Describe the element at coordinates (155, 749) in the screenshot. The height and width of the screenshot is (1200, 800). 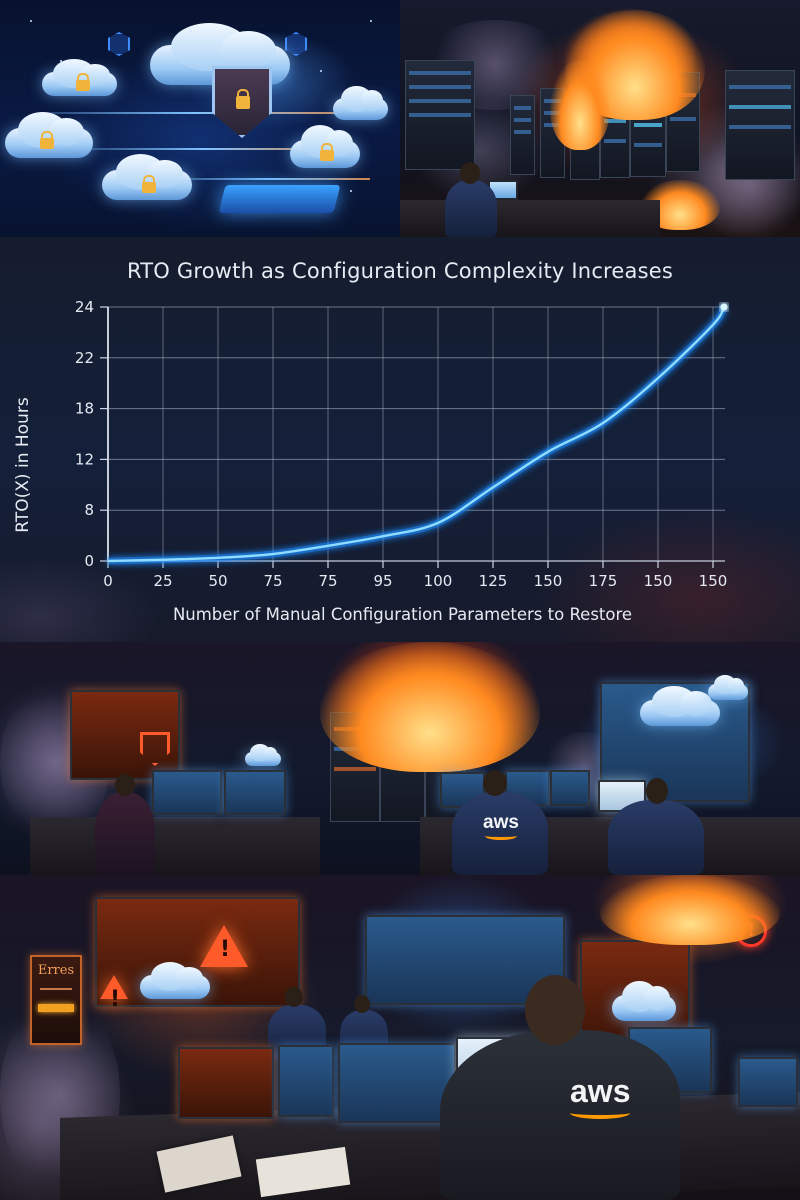
I see `shield-alert-icon` at that location.